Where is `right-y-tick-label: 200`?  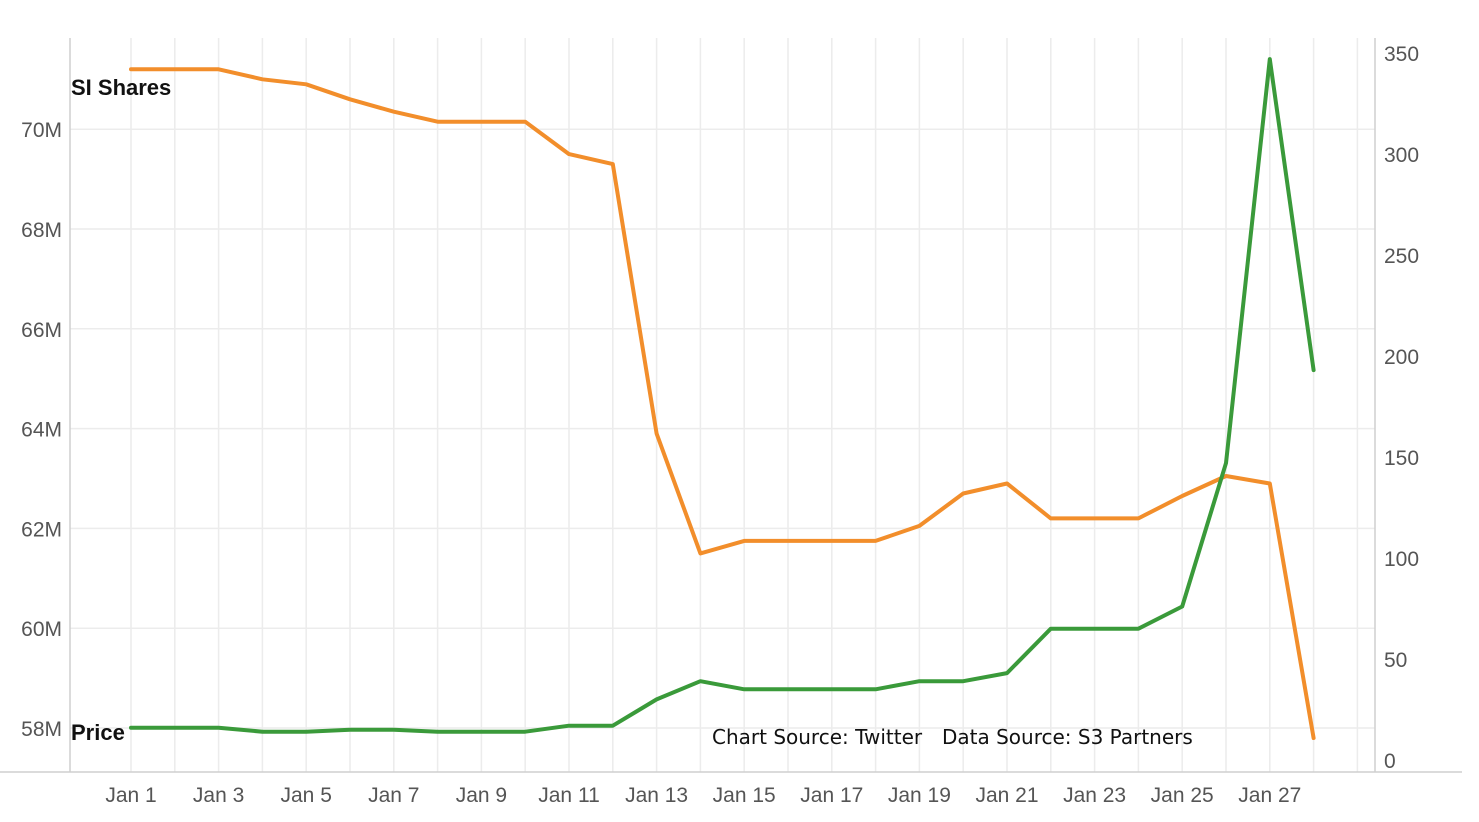 right-y-tick-label: 200 is located at coordinates (1401, 357).